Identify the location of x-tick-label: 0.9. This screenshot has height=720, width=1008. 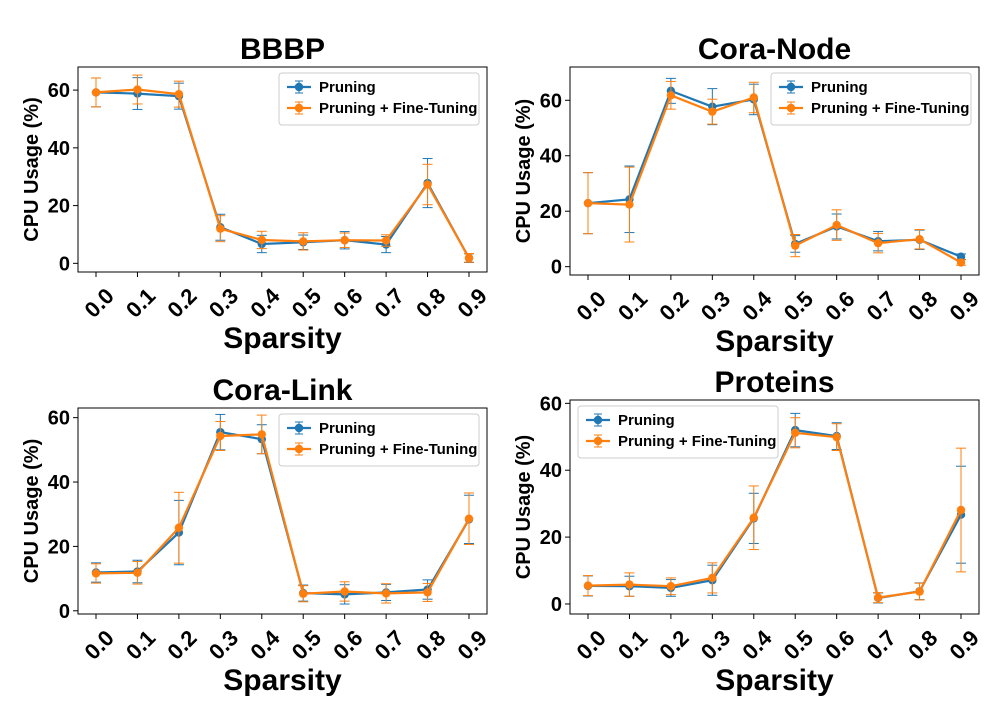
(964, 305).